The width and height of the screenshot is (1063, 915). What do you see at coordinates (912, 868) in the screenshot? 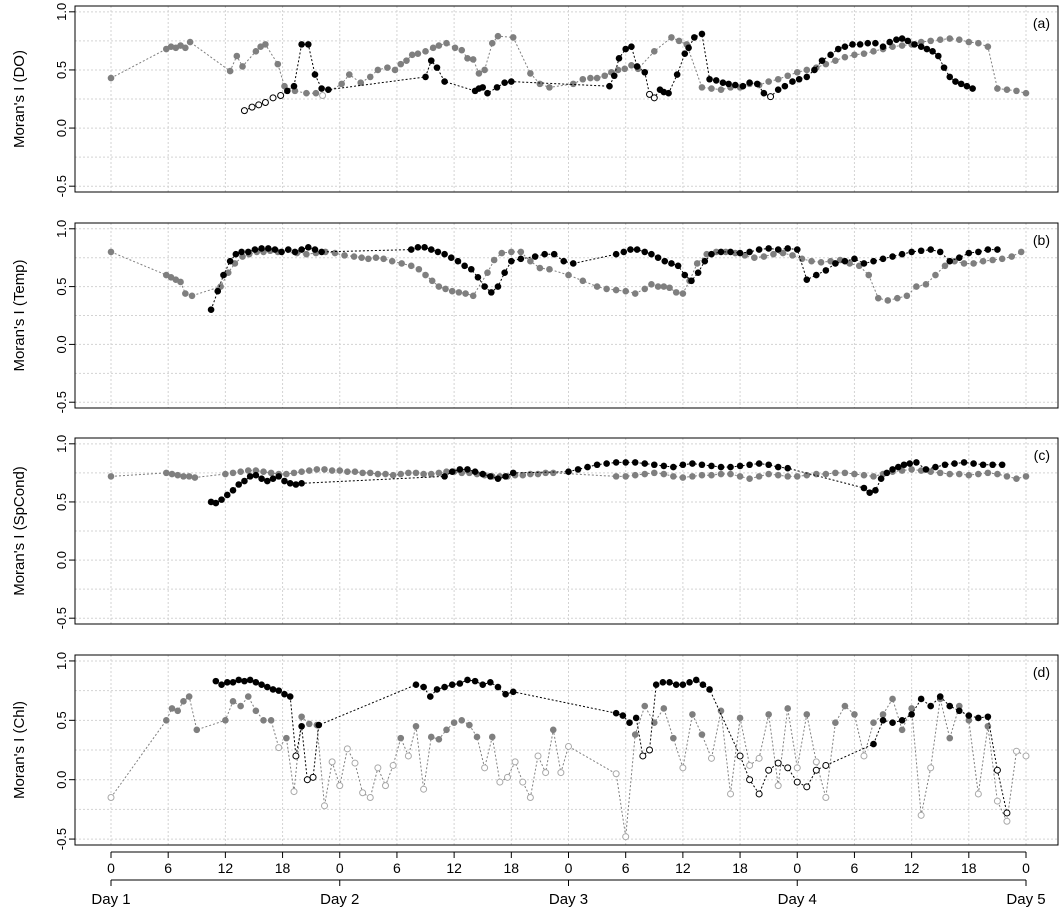
I see `hour-tick-label: 12` at bounding box center [912, 868].